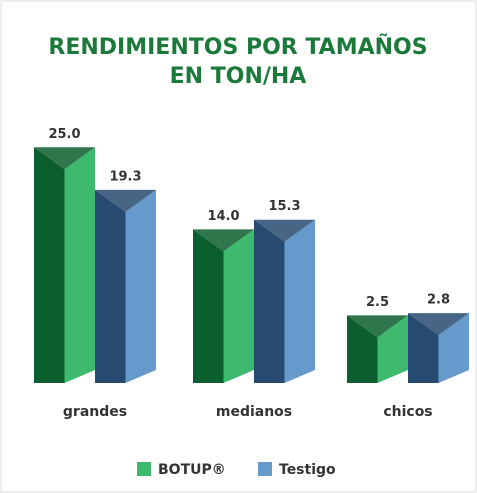 The width and height of the screenshot is (477, 493). What do you see at coordinates (254, 412) in the screenshot?
I see `x-tick-label: medianos` at bounding box center [254, 412].